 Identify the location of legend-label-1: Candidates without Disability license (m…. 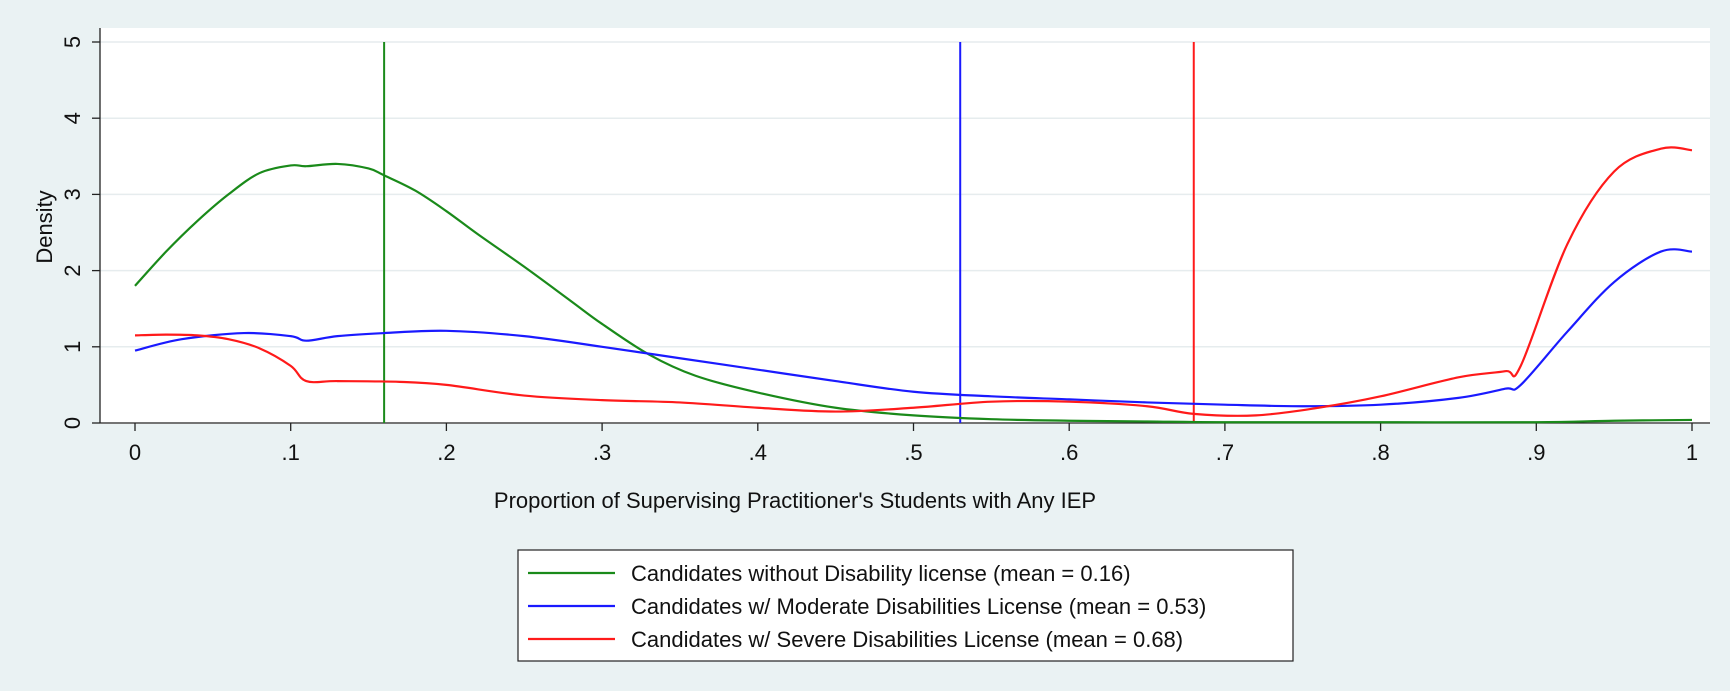
(881, 573).